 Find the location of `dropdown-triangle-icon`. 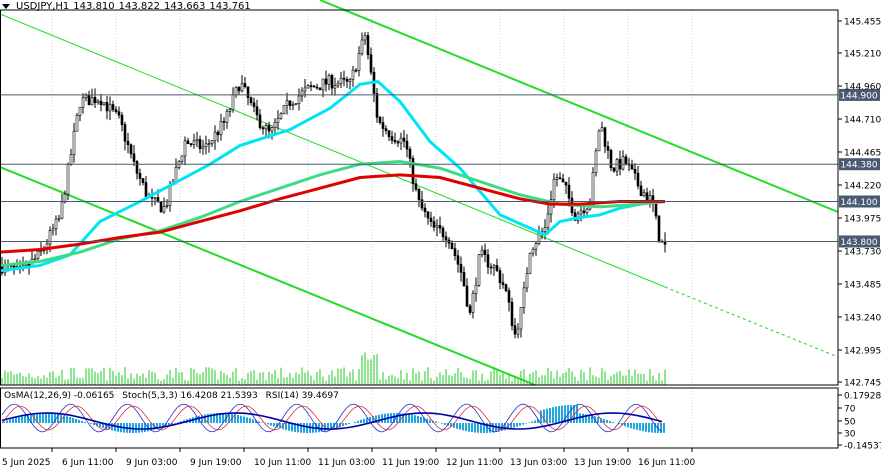

dropdown-triangle-icon is located at coordinates (6, 6).